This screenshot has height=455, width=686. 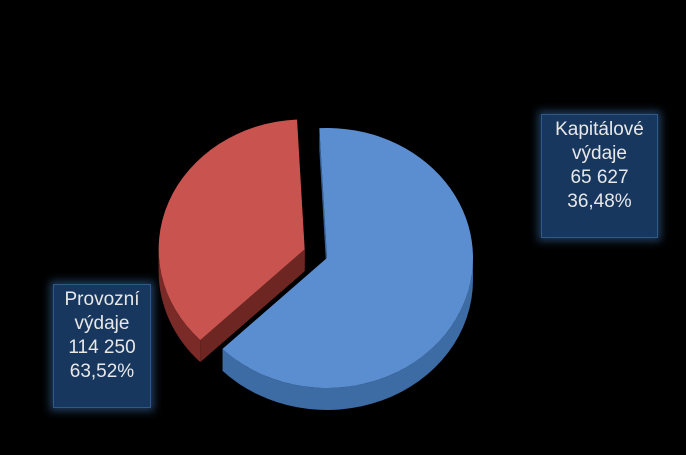 What do you see at coordinates (102, 371) in the screenshot?
I see `data-label-percent: 63,52%` at bounding box center [102, 371].